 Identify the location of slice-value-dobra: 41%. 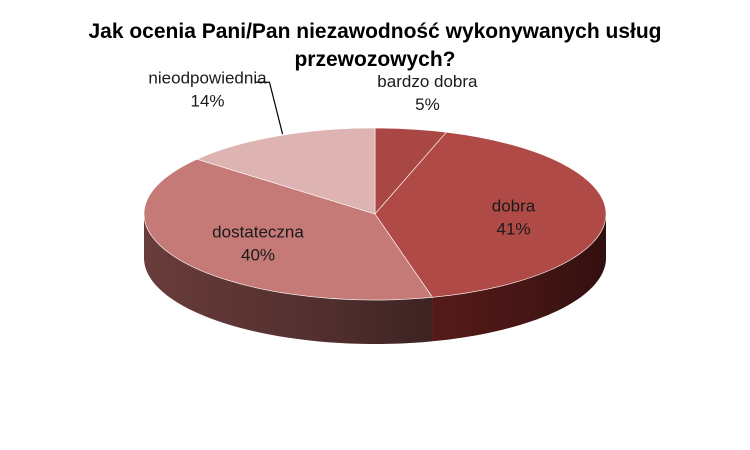
(513, 229).